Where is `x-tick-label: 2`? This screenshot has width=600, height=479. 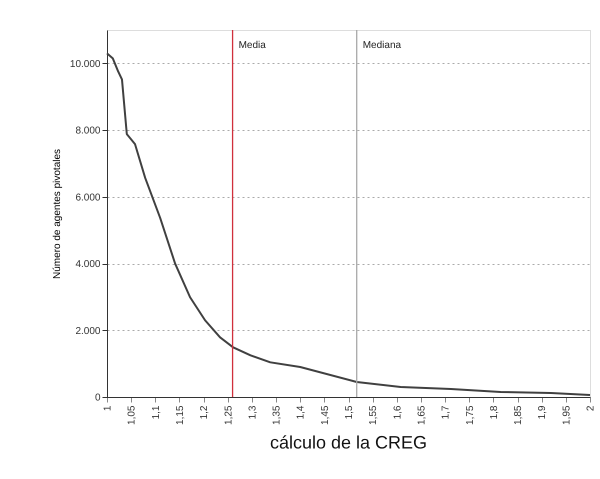
x-tick-label: 2 is located at coordinates (591, 408).